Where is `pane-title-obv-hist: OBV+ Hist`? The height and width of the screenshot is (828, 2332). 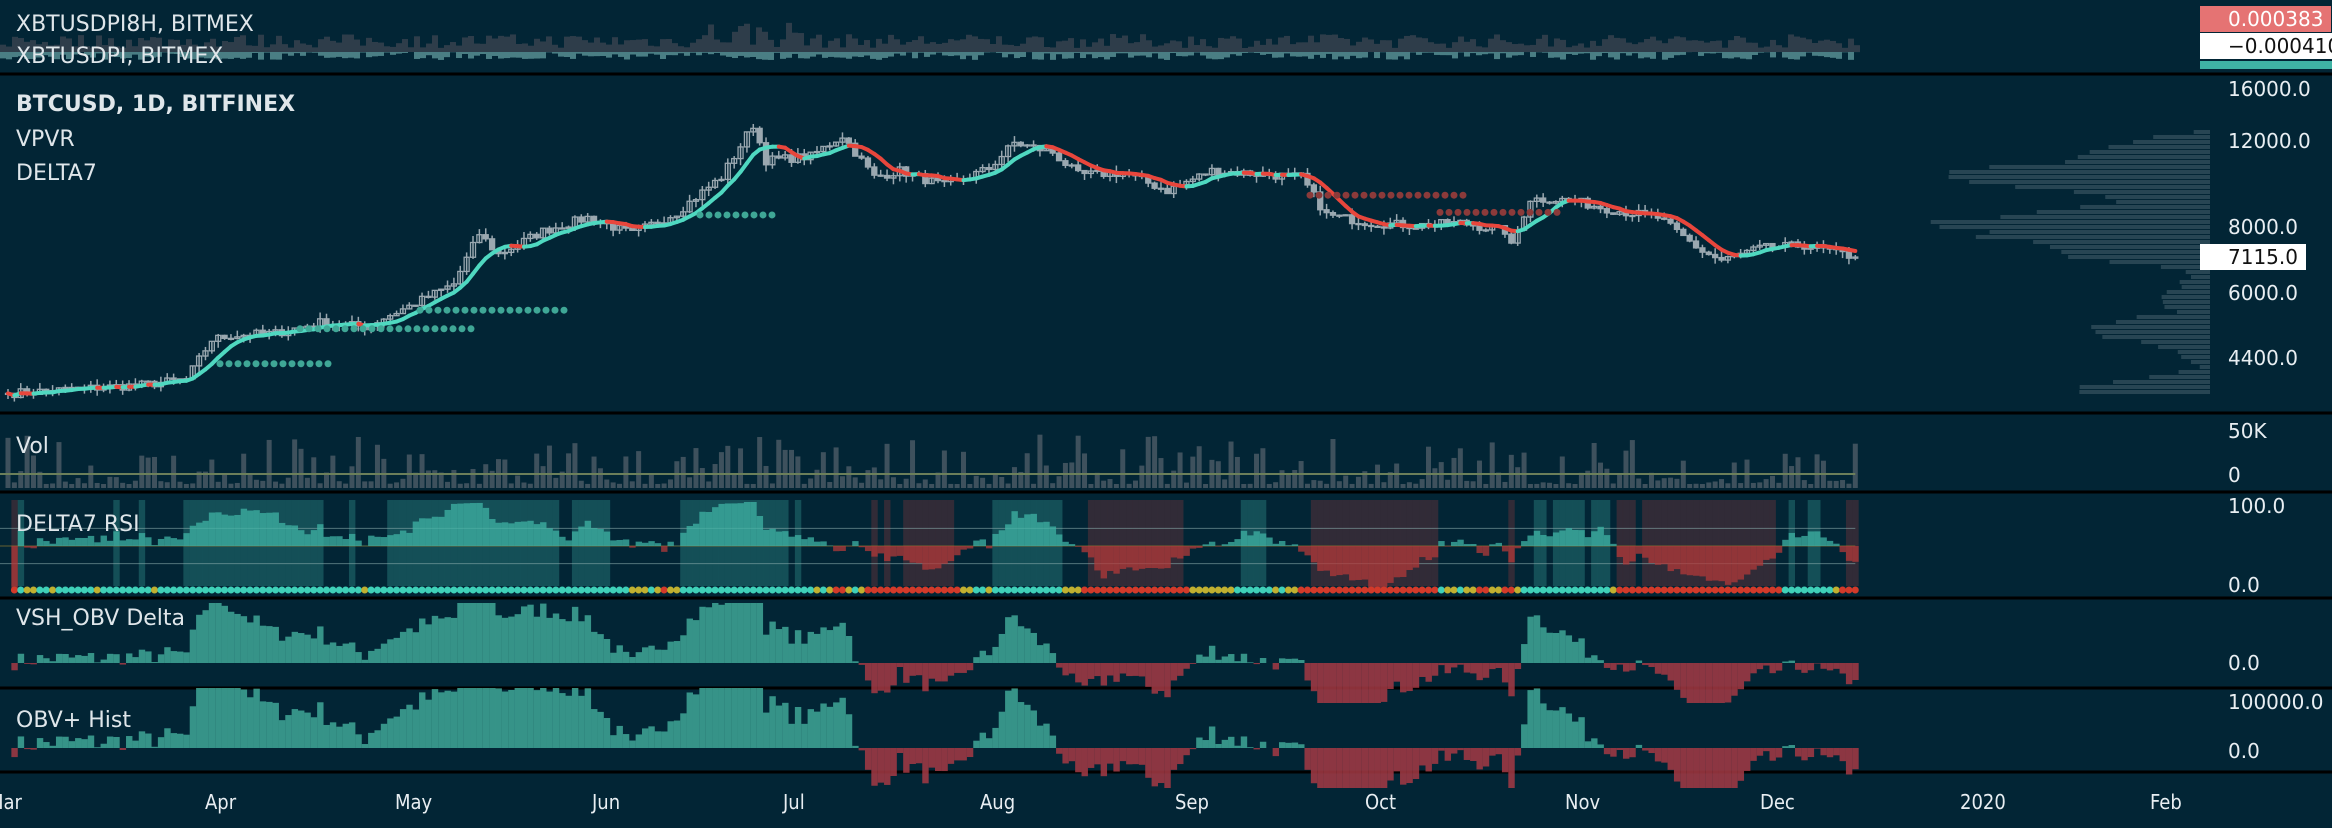 pane-title-obv-hist: OBV+ Hist is located at coordinates (73, 720).